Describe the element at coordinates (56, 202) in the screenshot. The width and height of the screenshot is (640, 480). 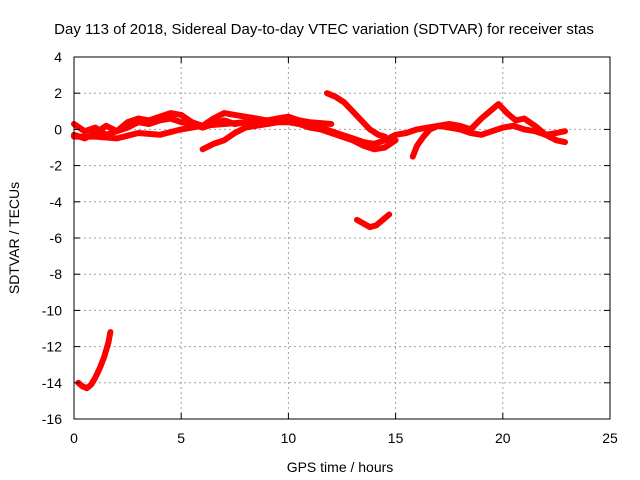
I see `y-tick-label: -4` at that location.